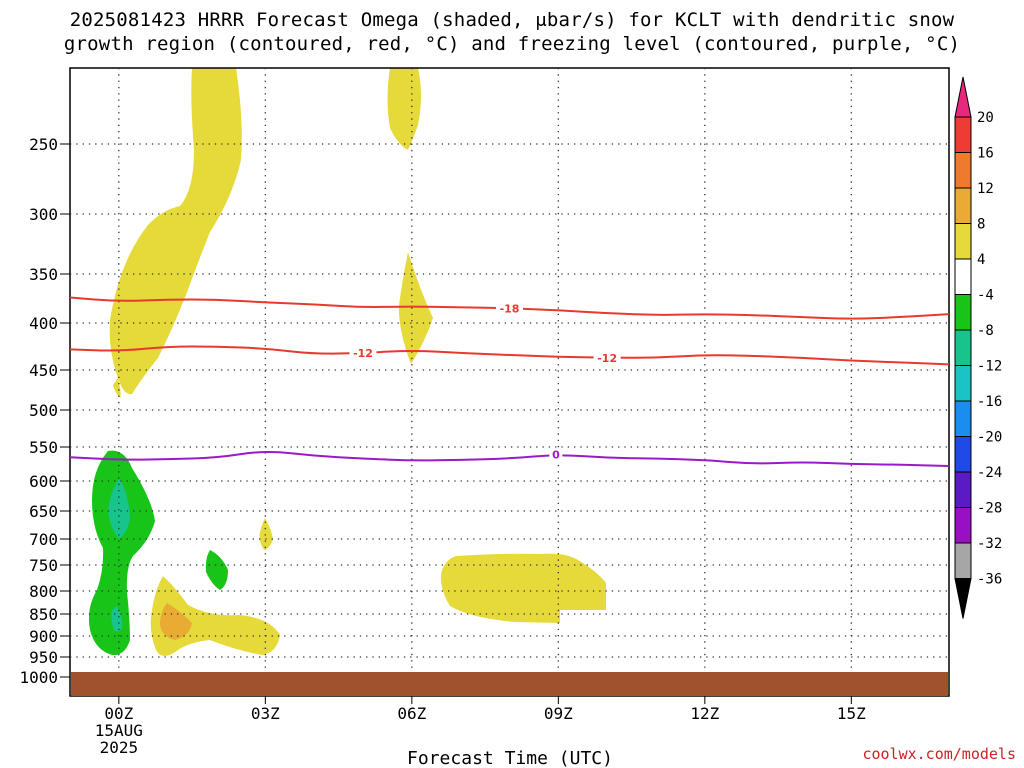 The height and width of the screenshot is (768, 1024). What do you see at coordinates (121, 553) in the screenshot?
I see `omega-area-green-column` at bounding box center [121, 553].